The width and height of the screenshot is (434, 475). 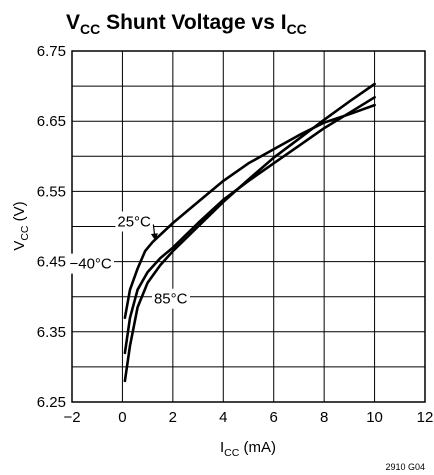 What do you see at coordinates (122, 417) in the screenshot?
I see `x-tick-label: 0` at bounding box center [122, 417].